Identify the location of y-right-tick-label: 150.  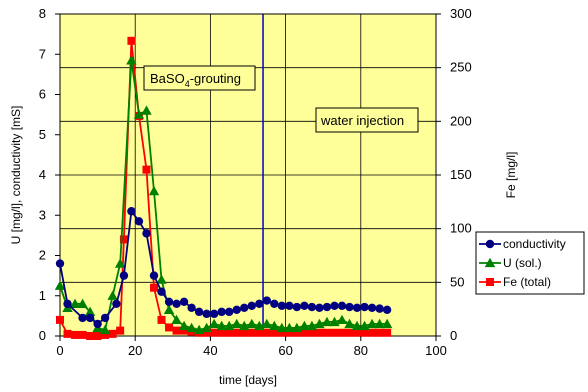
(461, 174).